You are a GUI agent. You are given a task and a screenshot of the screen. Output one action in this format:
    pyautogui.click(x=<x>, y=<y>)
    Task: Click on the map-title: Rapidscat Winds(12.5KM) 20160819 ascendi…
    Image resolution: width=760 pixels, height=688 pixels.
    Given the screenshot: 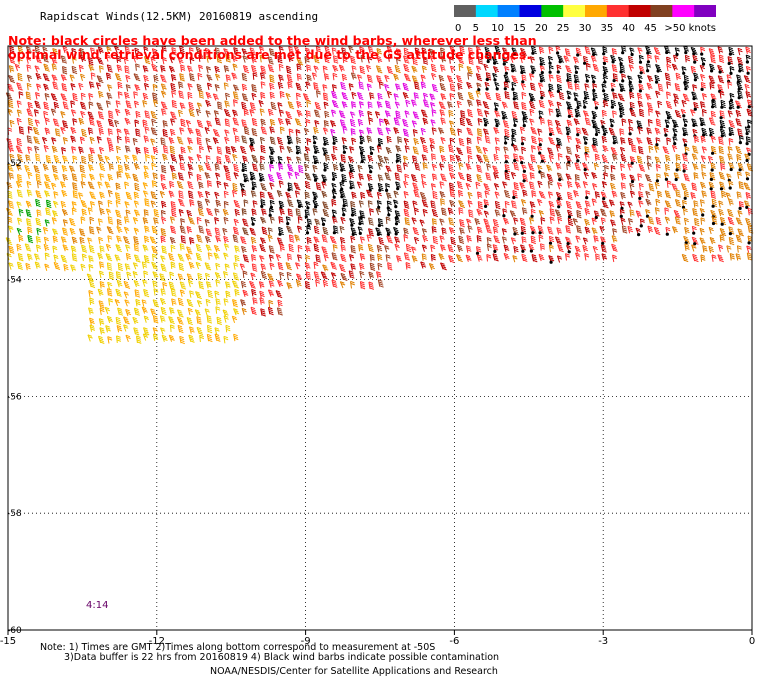 What is the action you would take?
    pyautogui.click(x=179, y=16)
    